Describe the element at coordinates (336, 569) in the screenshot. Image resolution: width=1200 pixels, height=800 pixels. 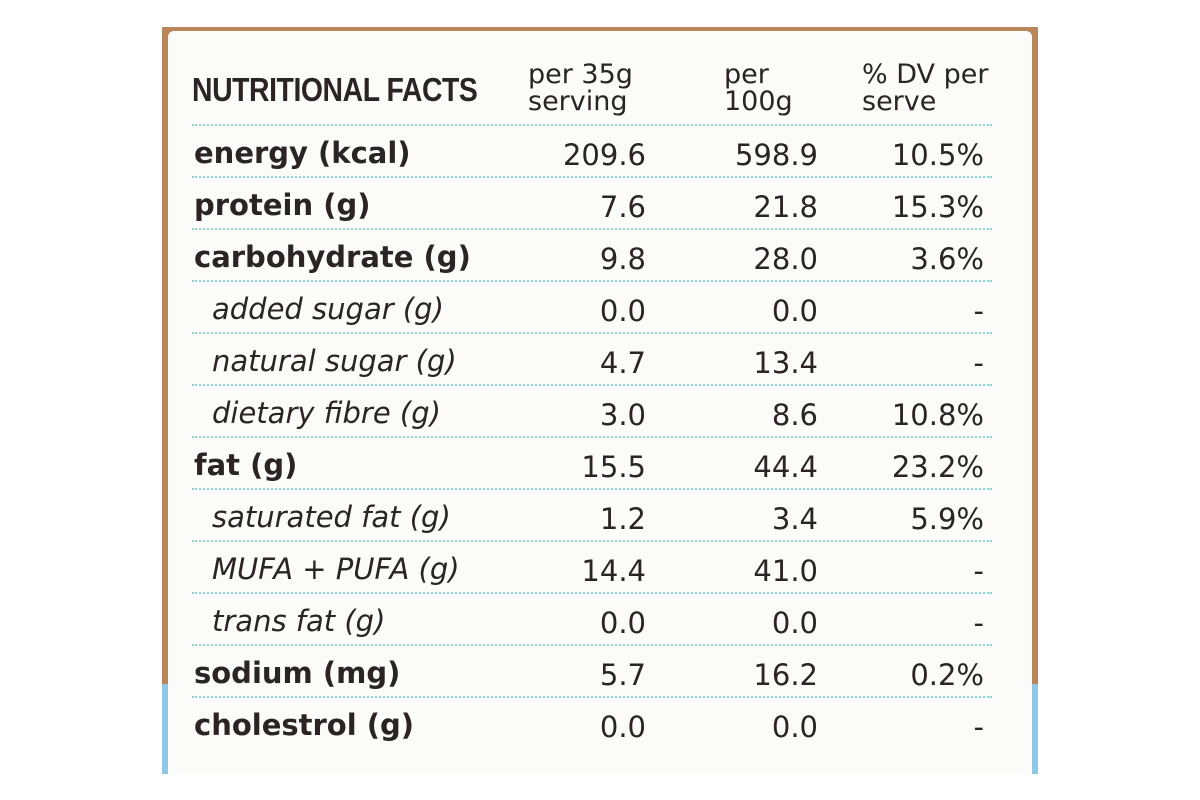
I see `nutrient-name: MUFA + PUFA (g)` at that location.